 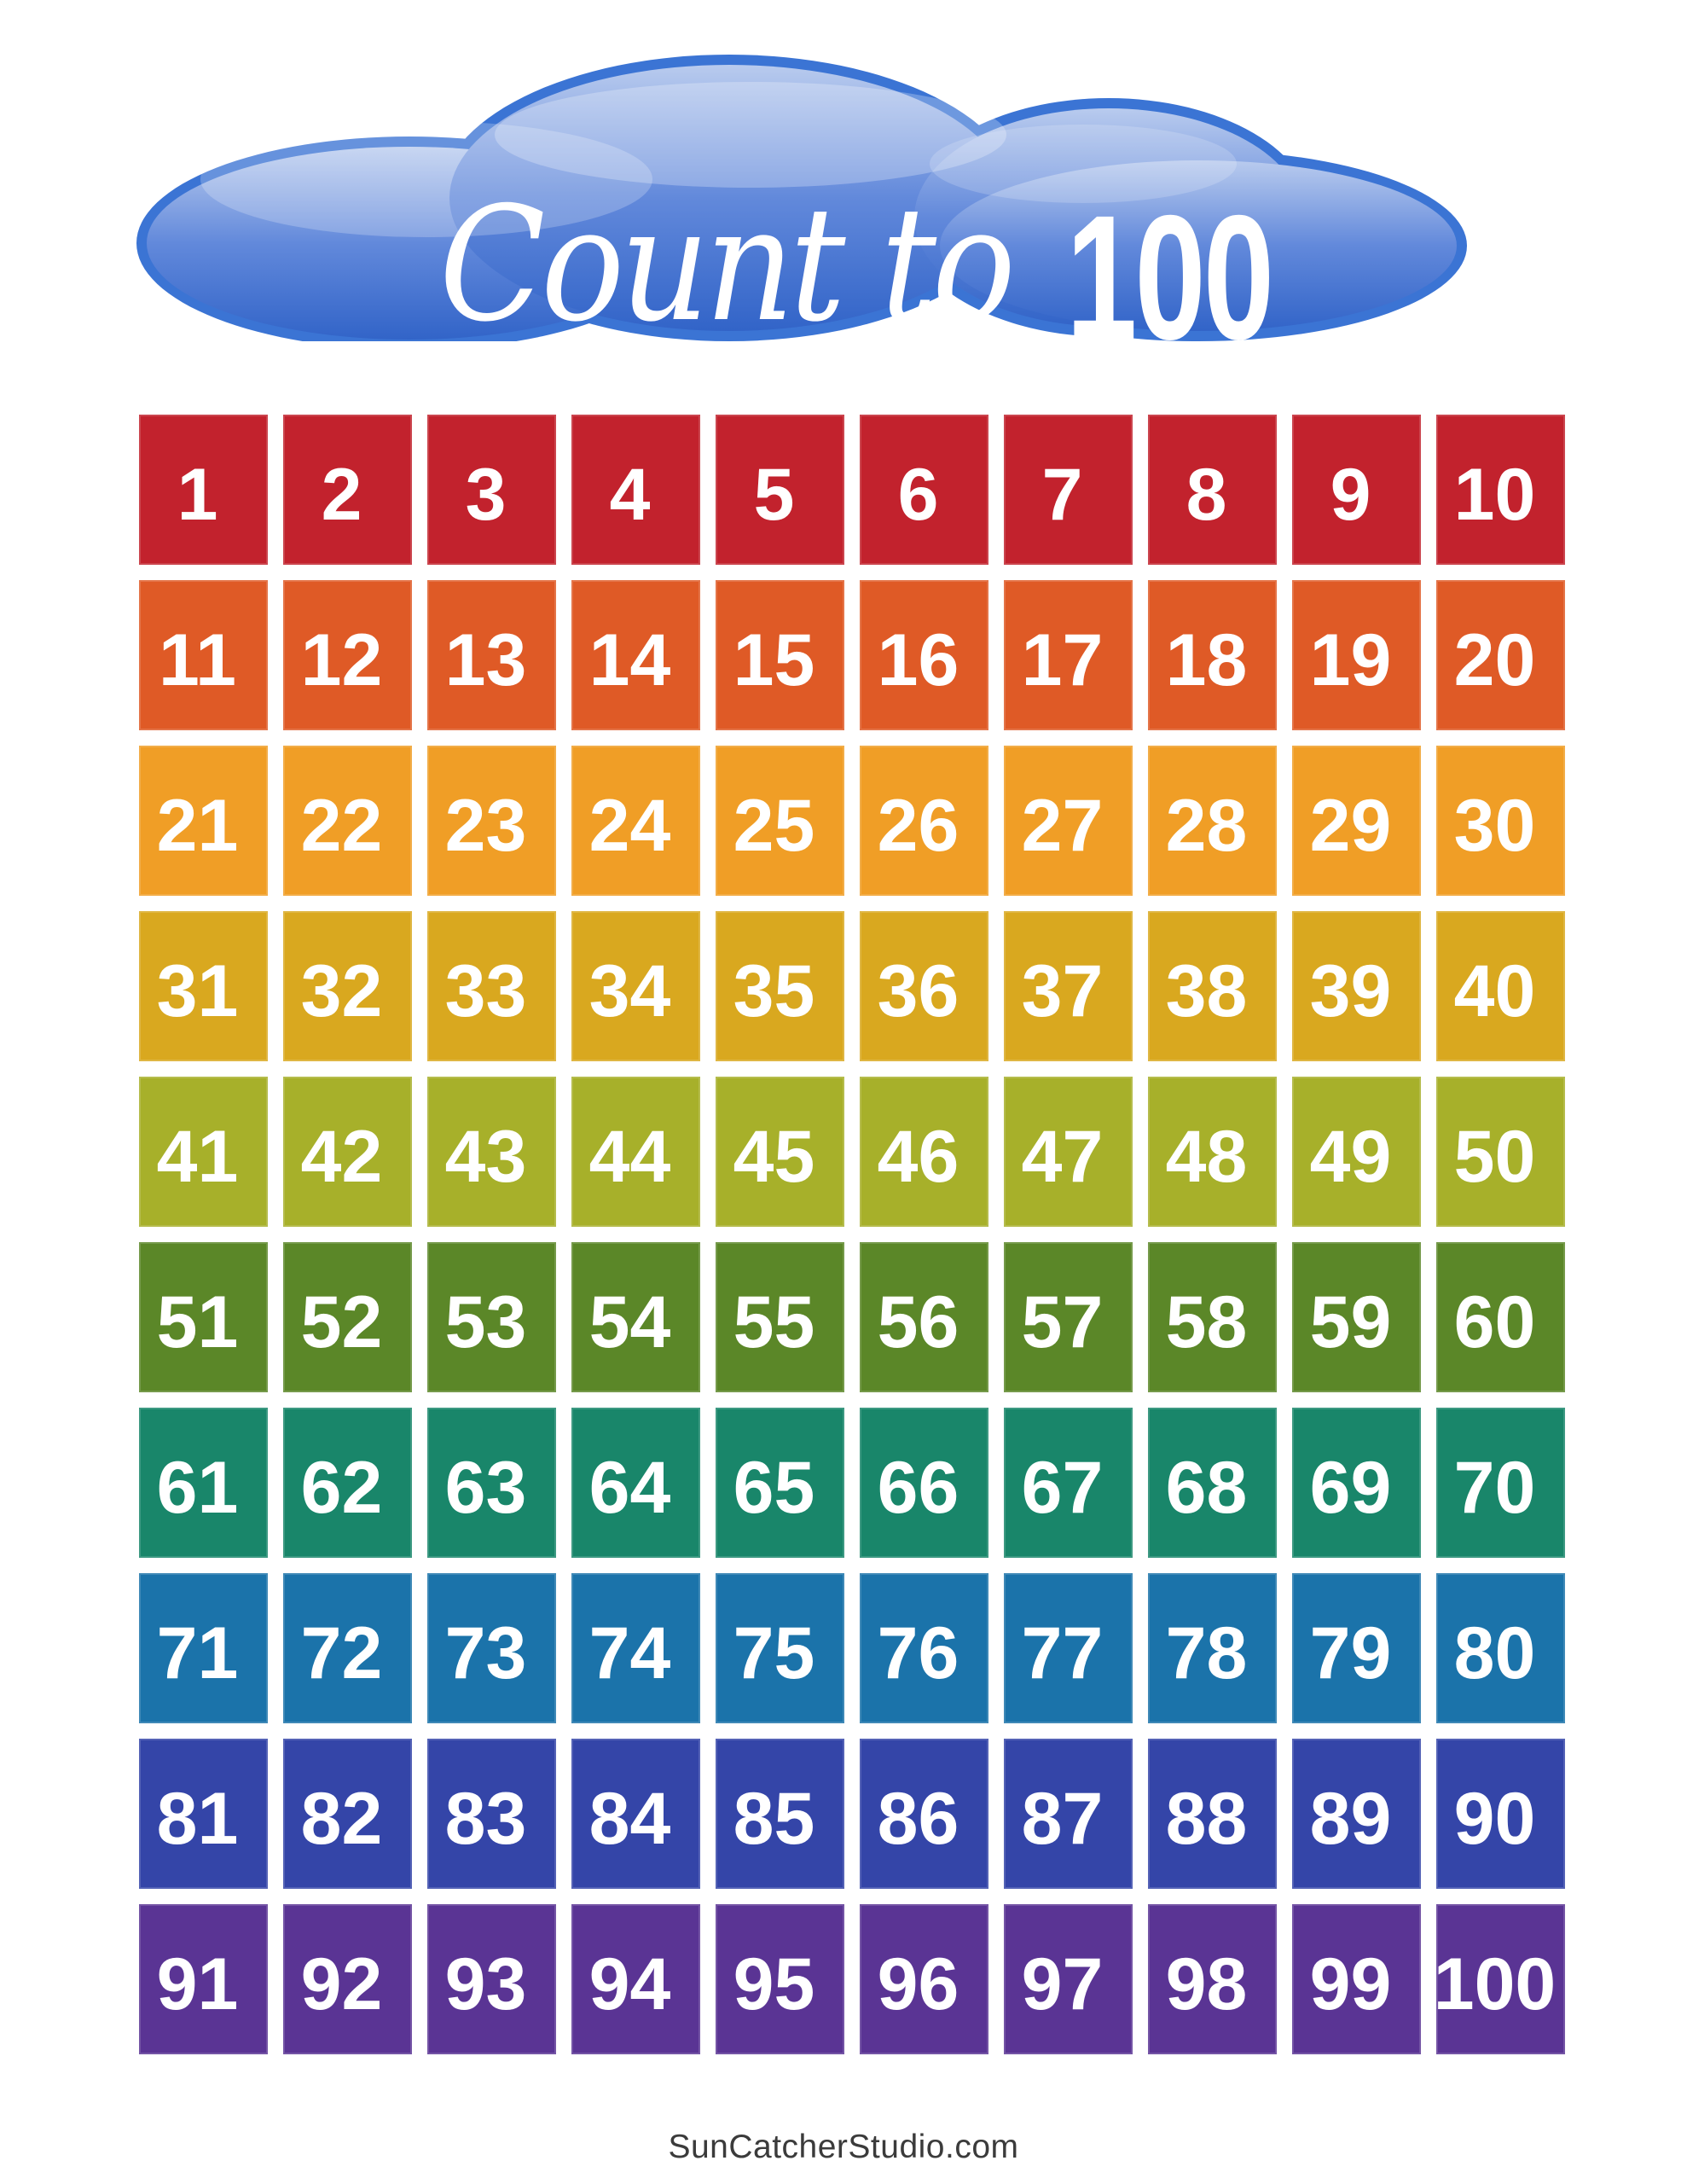 What do you see at coordinates (1501, 1814) in the screenshot?
I see `grid-cell-90: 90` at bounding box center [1501, 1814].